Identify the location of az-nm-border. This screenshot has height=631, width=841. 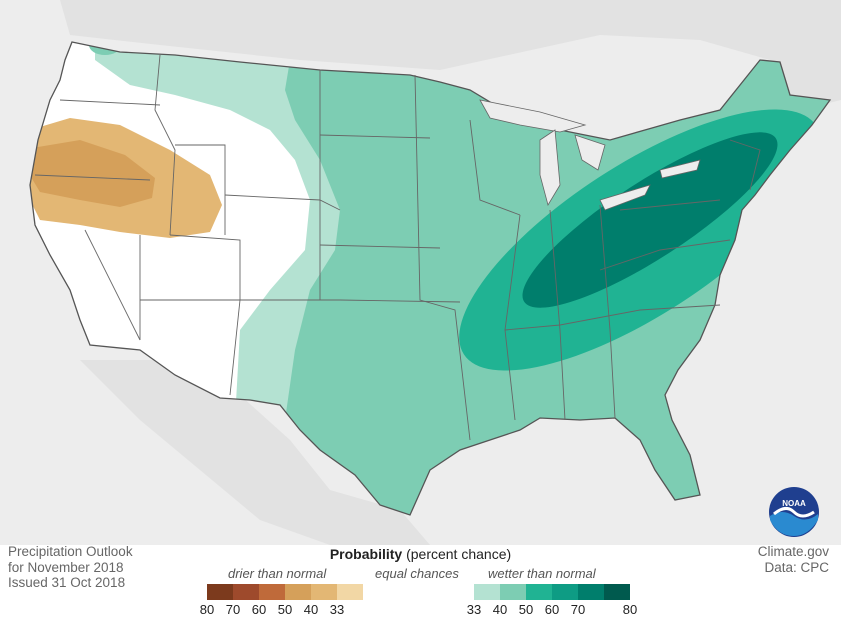
(235, 347).